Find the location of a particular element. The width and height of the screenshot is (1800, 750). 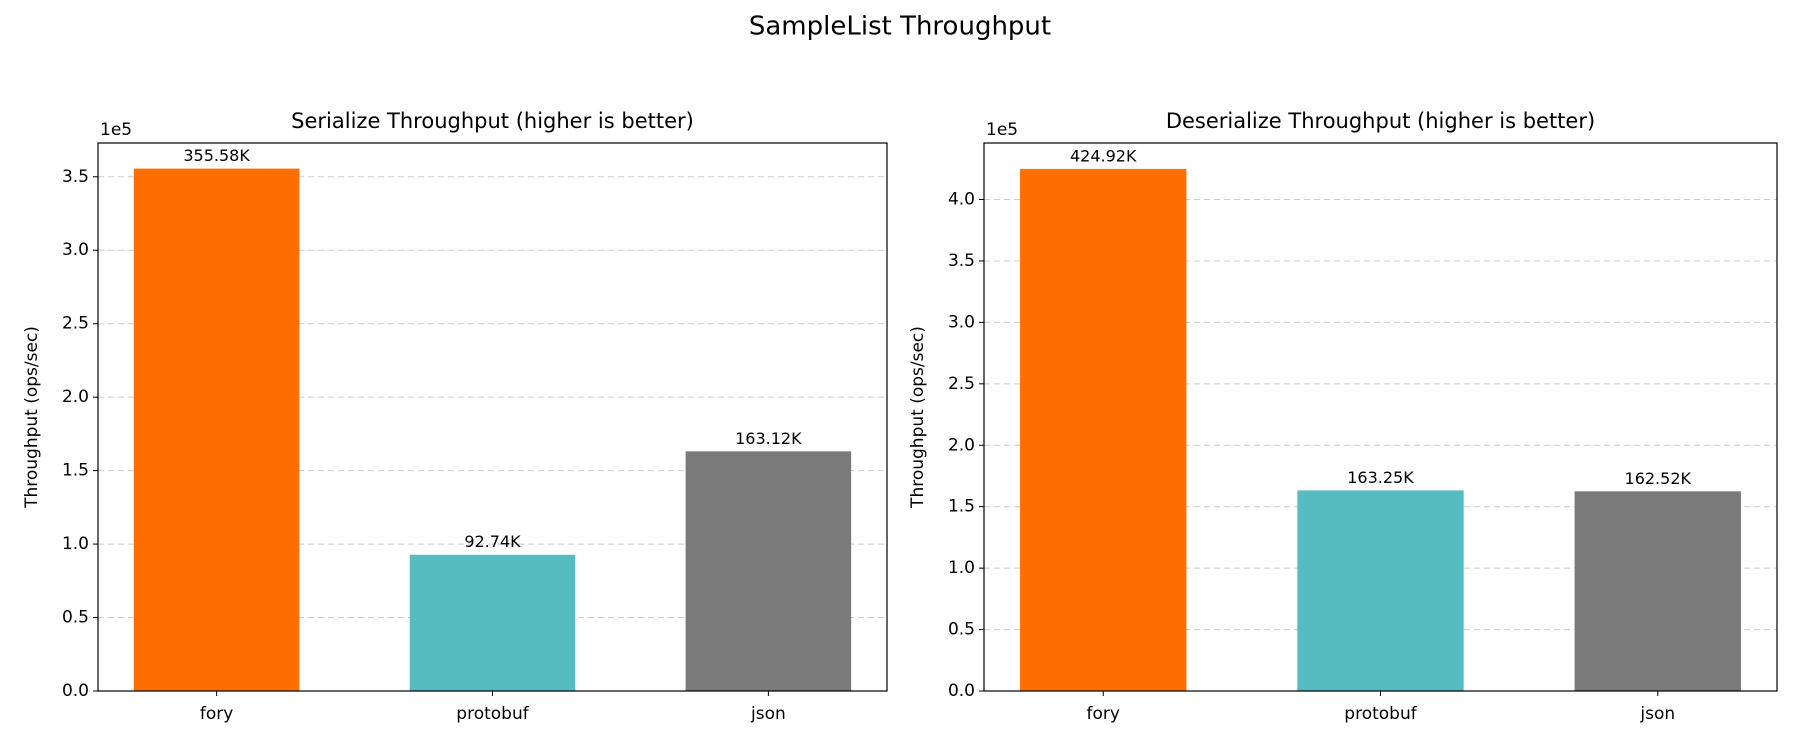

y-tick-label: 4.0 is located at coordinates (961, 200).